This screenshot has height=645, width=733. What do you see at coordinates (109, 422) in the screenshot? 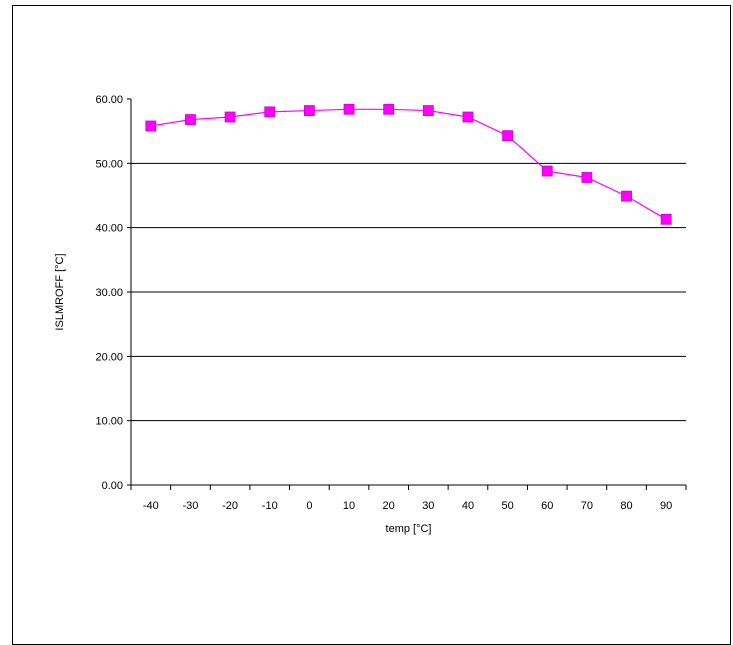
I see `y-tick-label: 10.00` at bounding box center [109, 422].